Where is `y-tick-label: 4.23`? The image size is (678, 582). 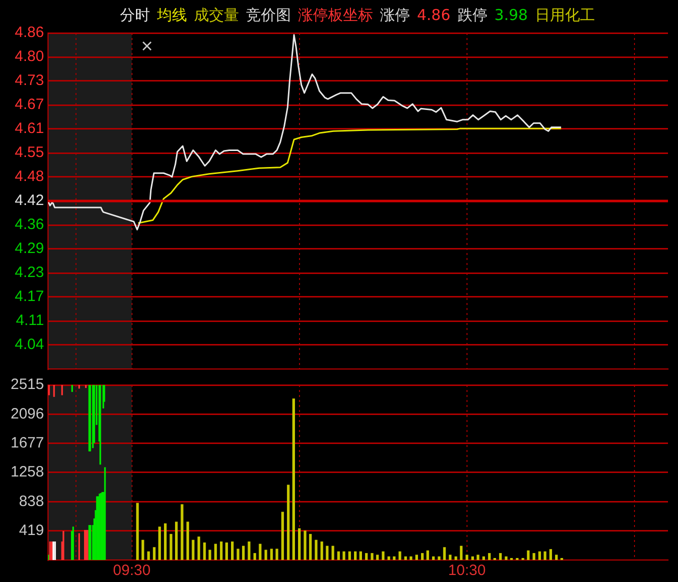
y-tick-label: 4.23 is located at coordinates (29, 273).